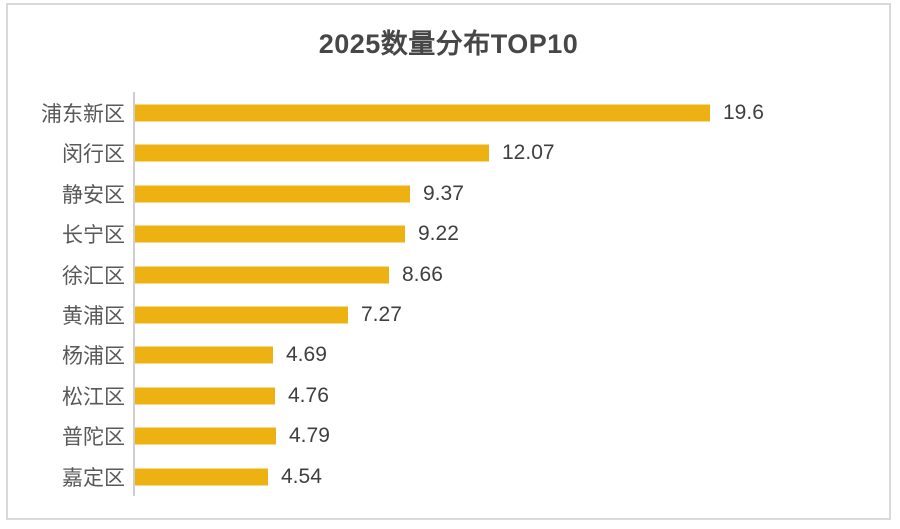 Image resolution: width=900 pixels, height=529 pixels. What do you see at coordinates (448, 44) in the screenshot?
I see `chart-title: 2025数量分布TOP10` at bounding box center [448, 44].